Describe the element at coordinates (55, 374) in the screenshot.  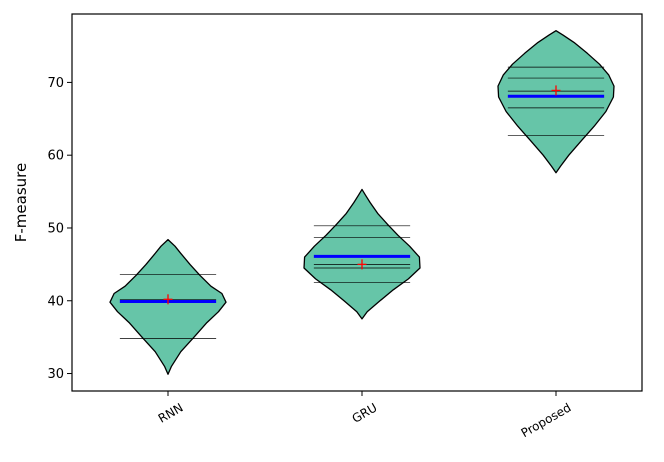
I see `y-tick-label: 30` at that location.